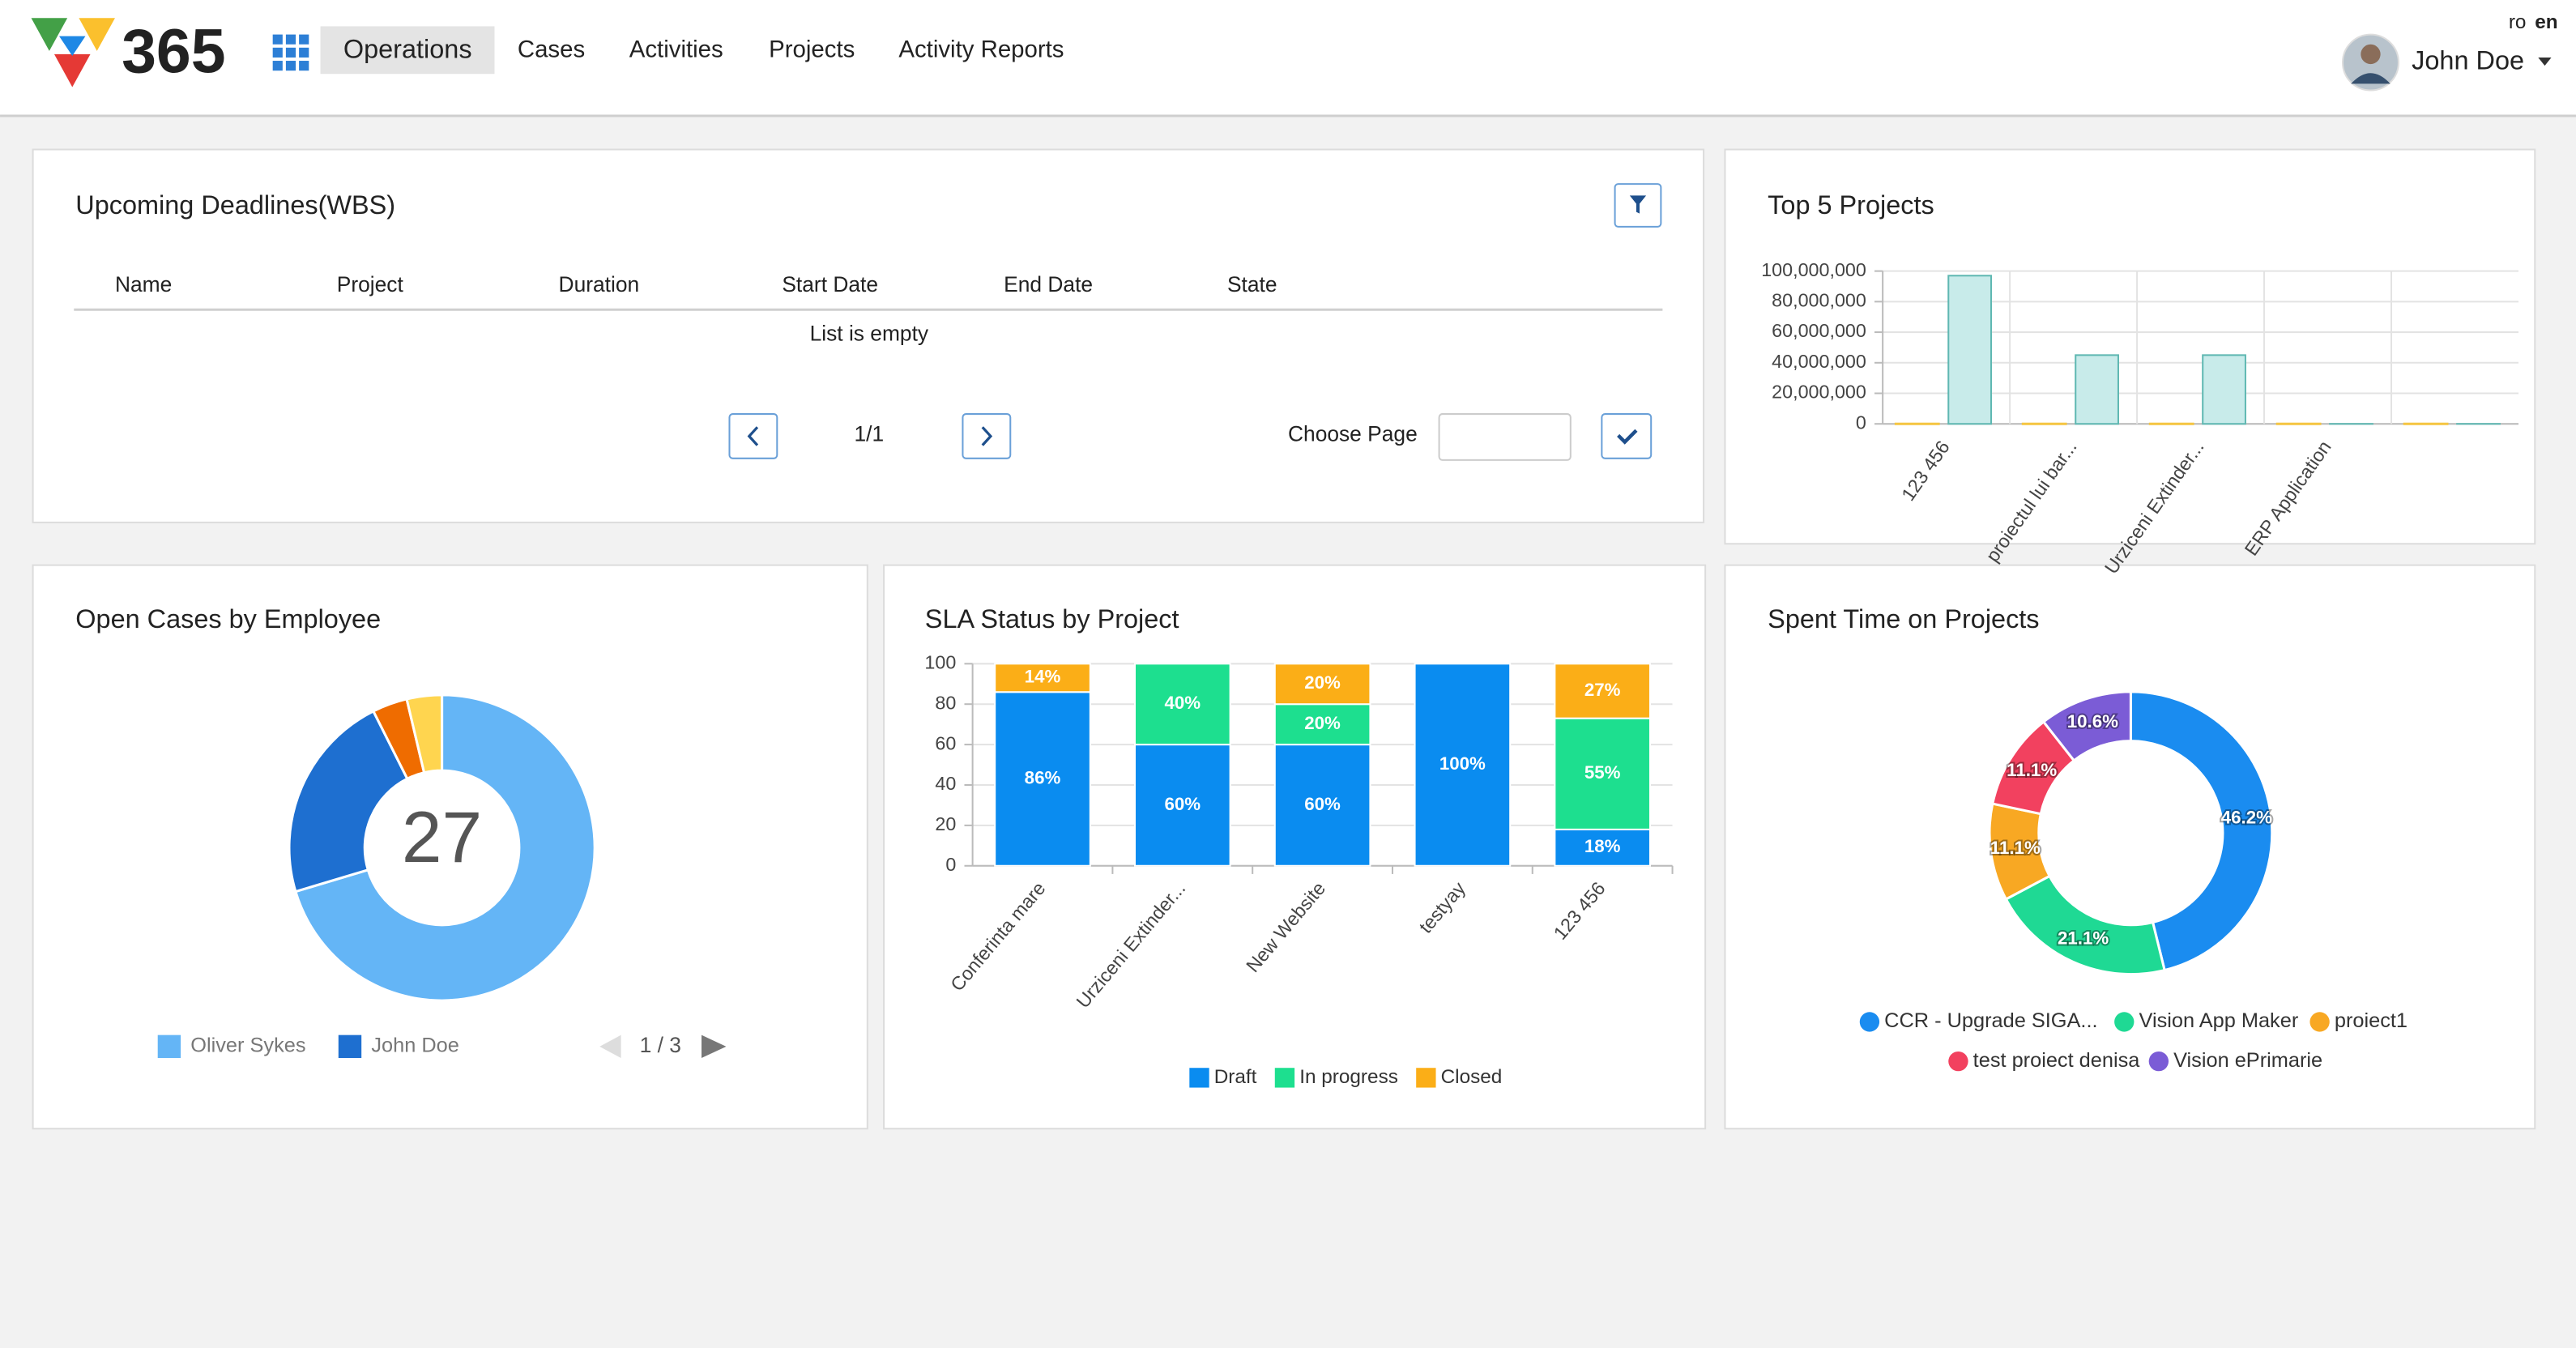  What do you see at coordinates (143, 284) in the screenshot?
I see `column-header: Name` at bounding box center [143, 284].